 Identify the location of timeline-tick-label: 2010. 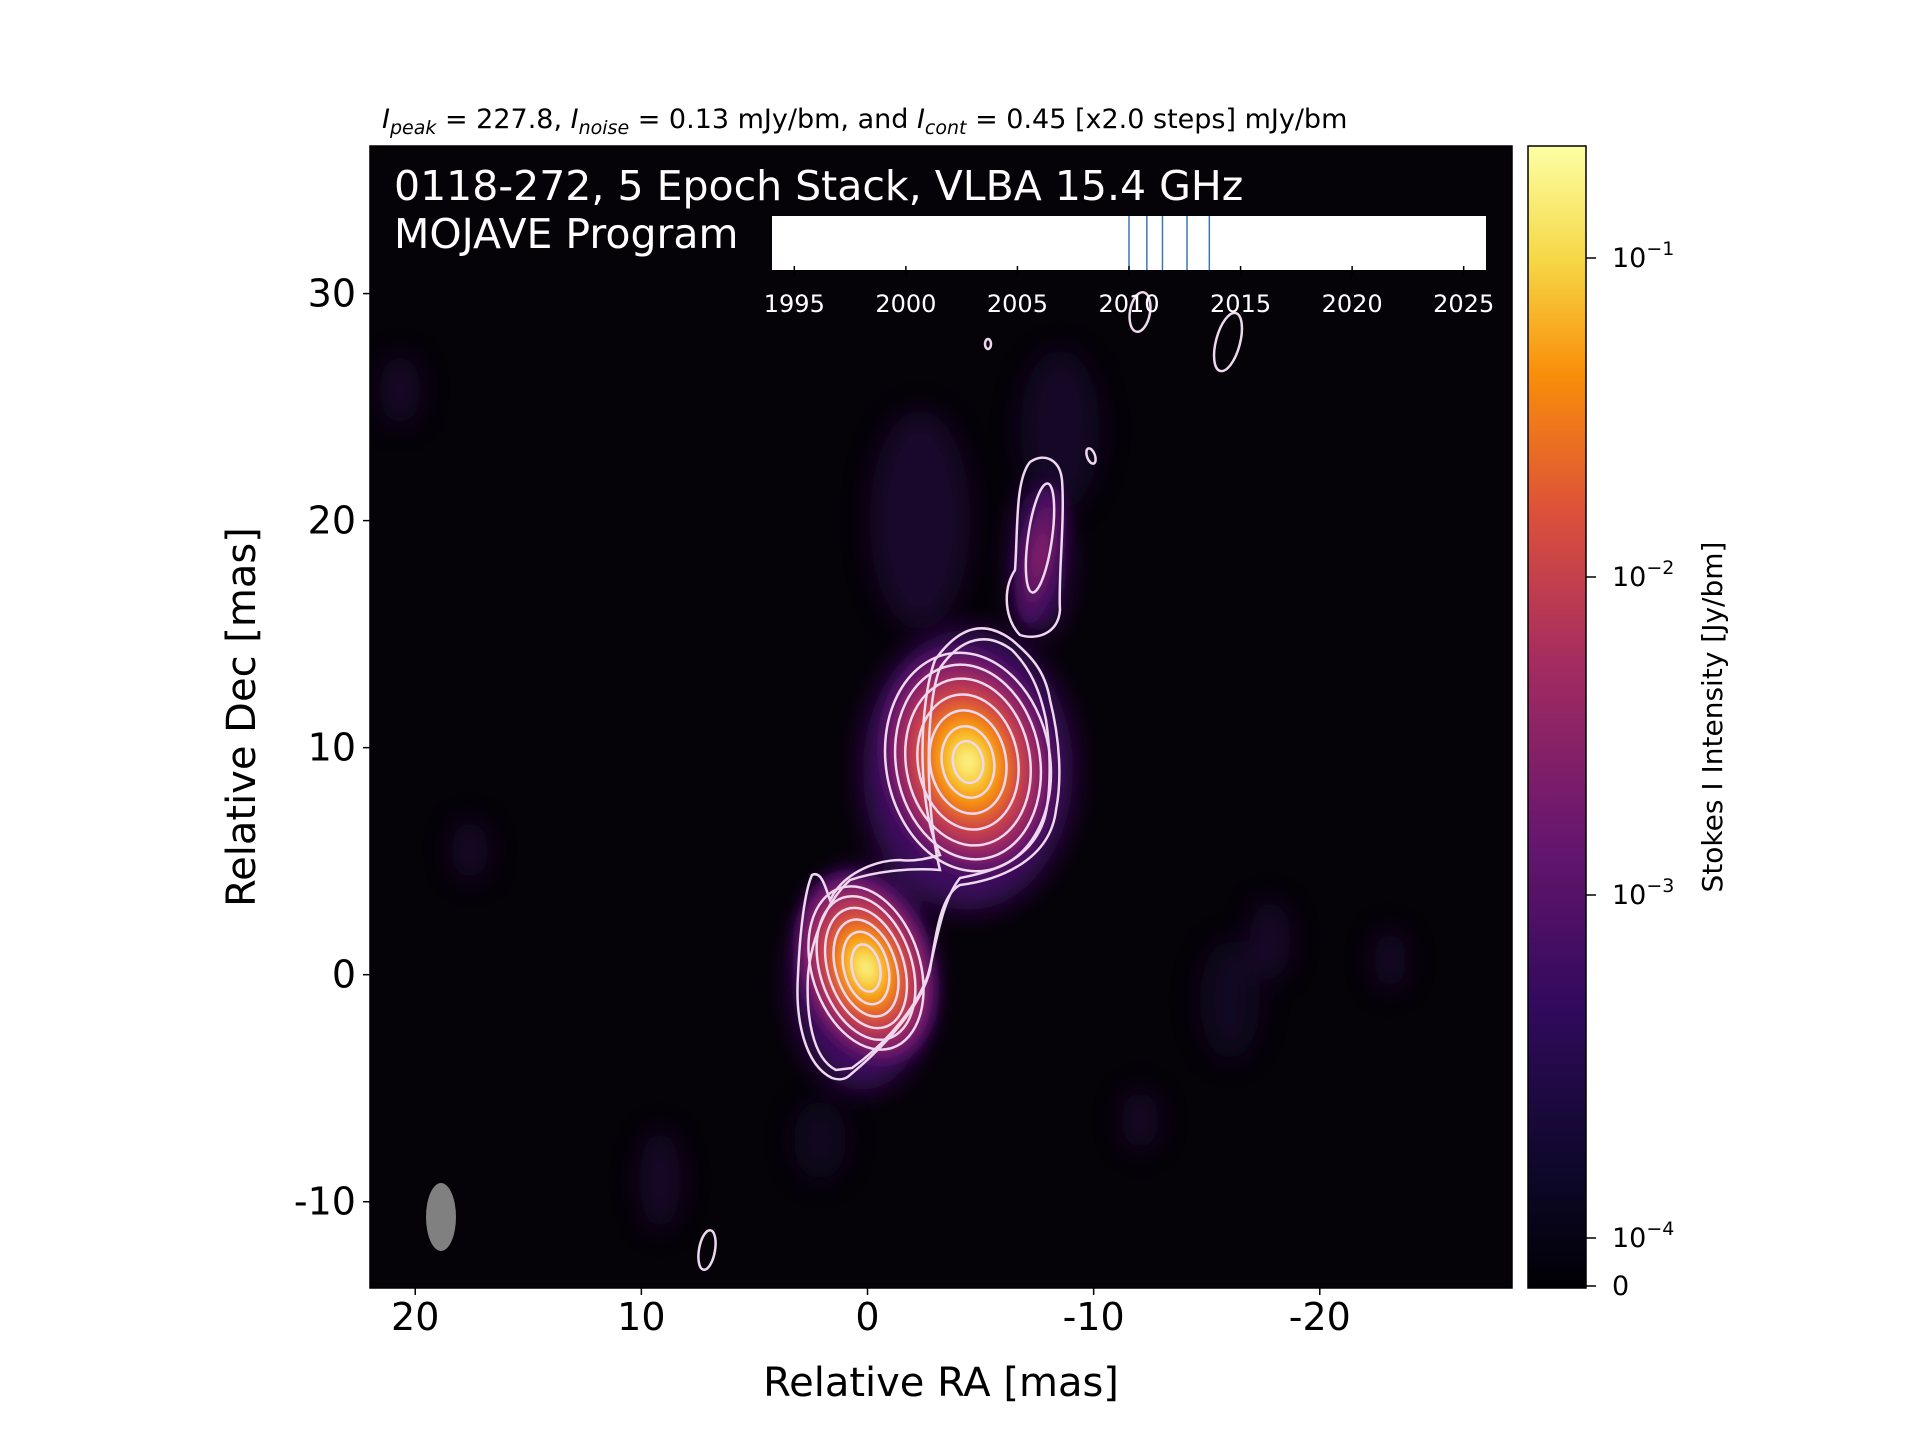
(1128, 304).